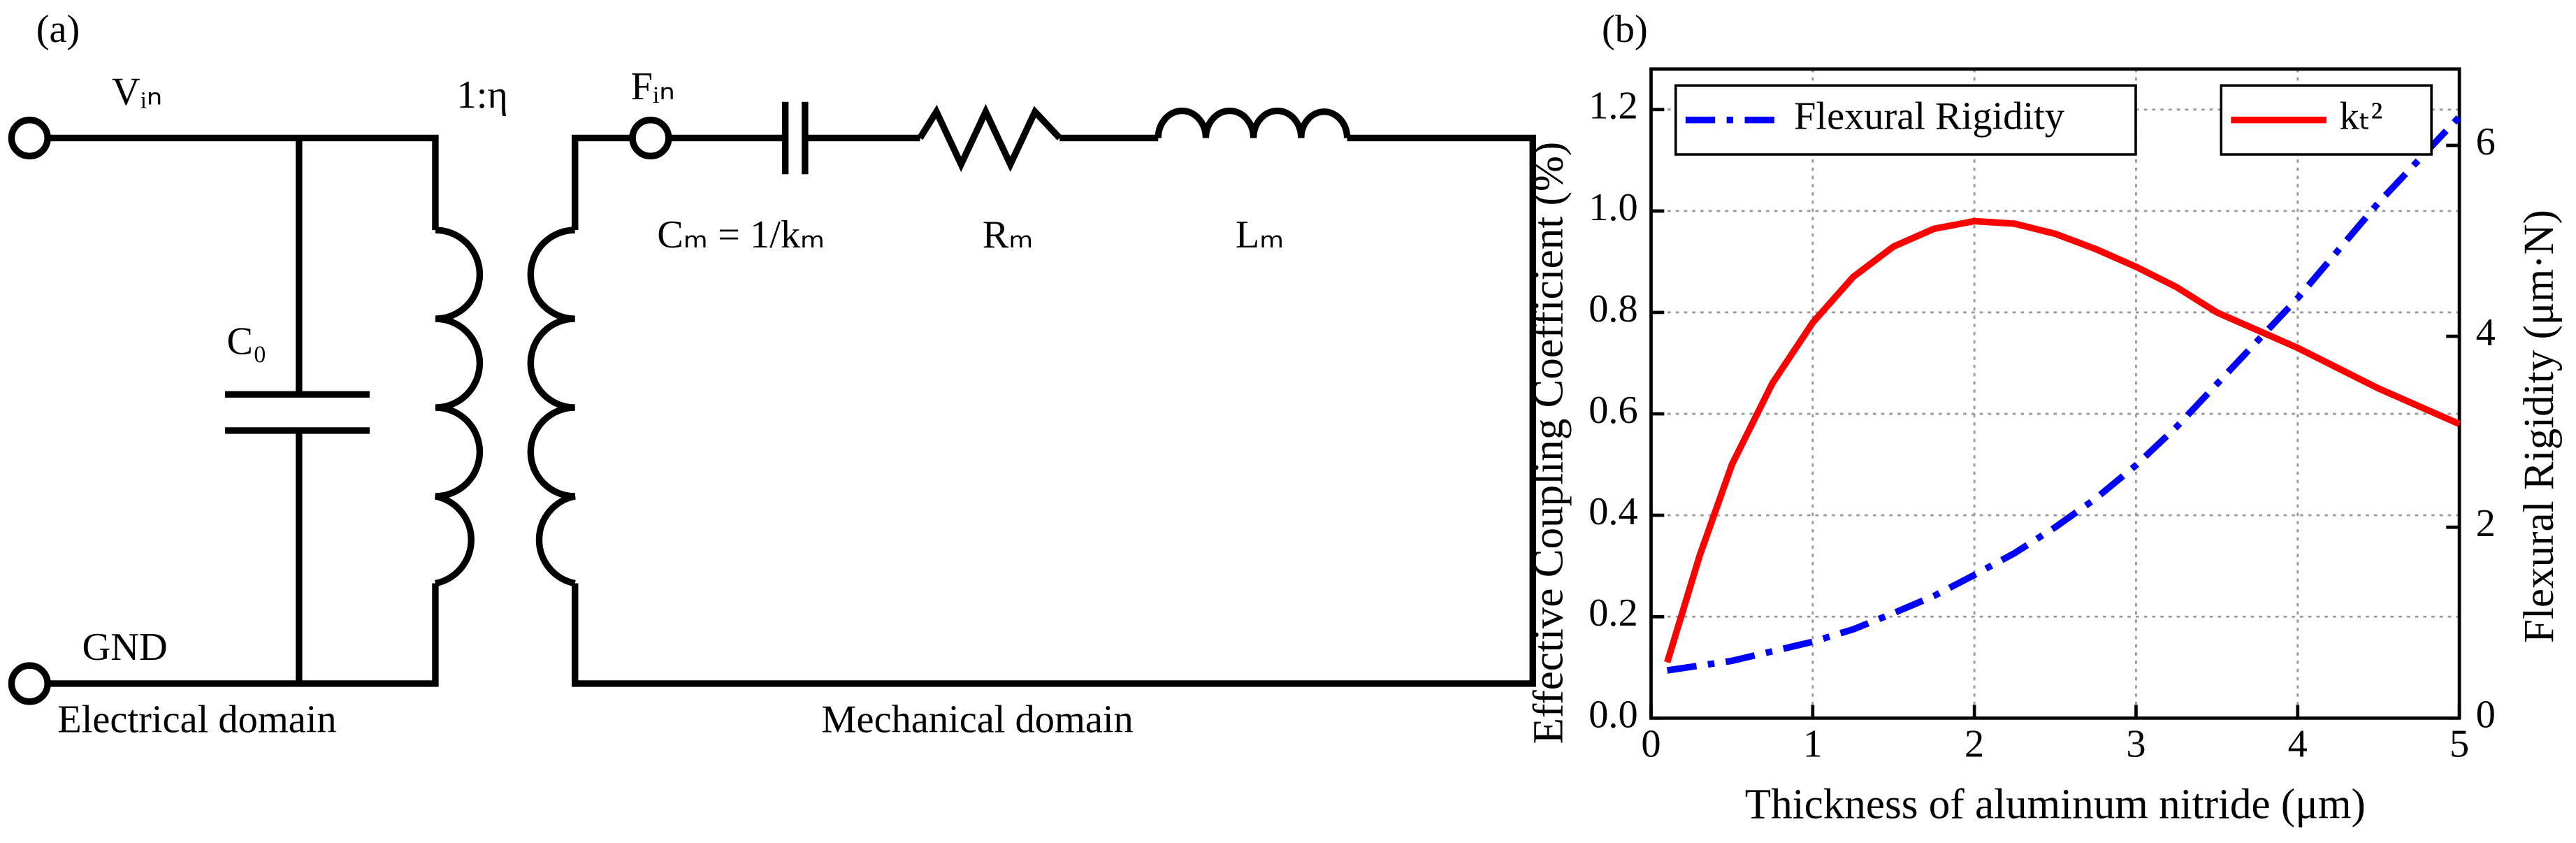  What do you see at coordinates (2459, 744) in the screenshot?
I see `x-tick-label: 5` at bounding box center [2459, 744].